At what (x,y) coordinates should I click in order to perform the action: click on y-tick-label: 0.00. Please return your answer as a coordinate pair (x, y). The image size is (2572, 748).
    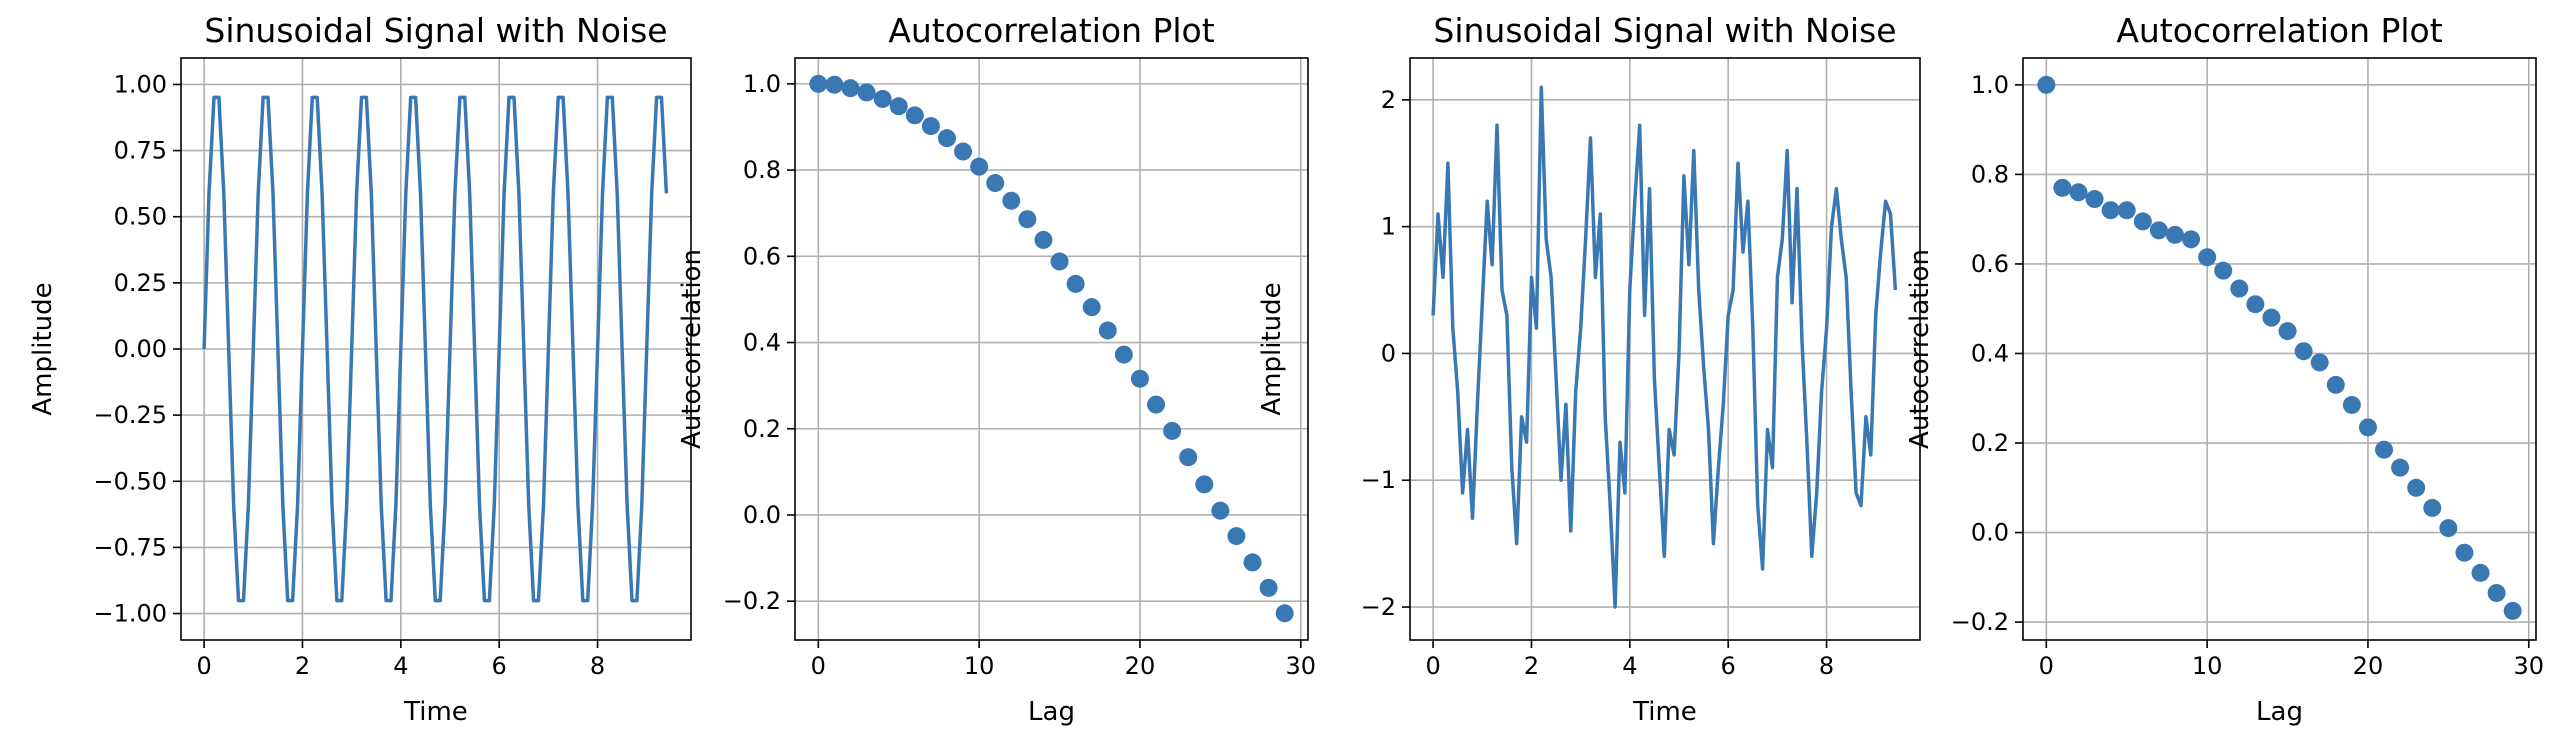
    Looking at the image, I should click on (140, 349).